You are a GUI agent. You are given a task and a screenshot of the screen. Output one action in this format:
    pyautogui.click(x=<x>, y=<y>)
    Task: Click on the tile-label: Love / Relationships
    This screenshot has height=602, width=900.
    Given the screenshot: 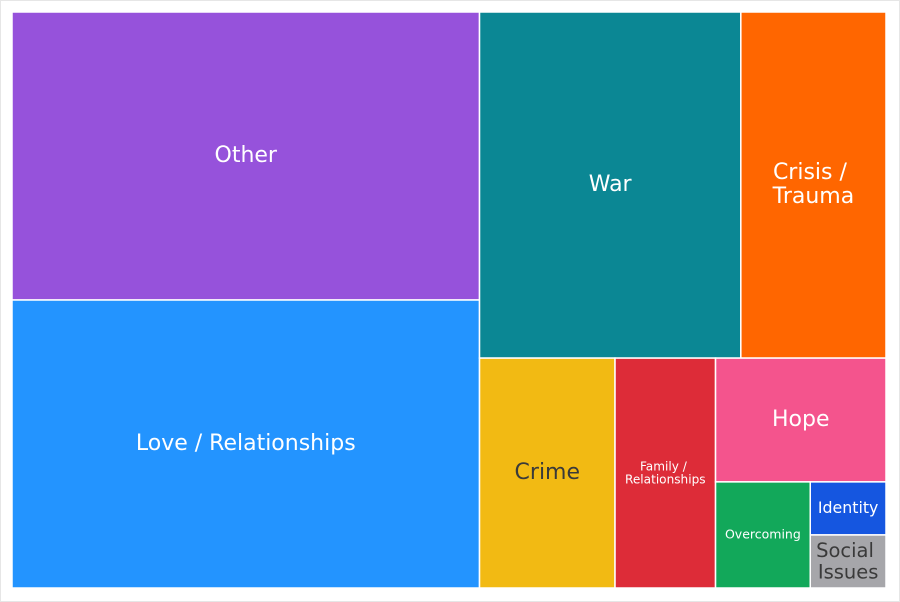 What is the action you would take?
    pyautogui.click(x=246, y=443)
    